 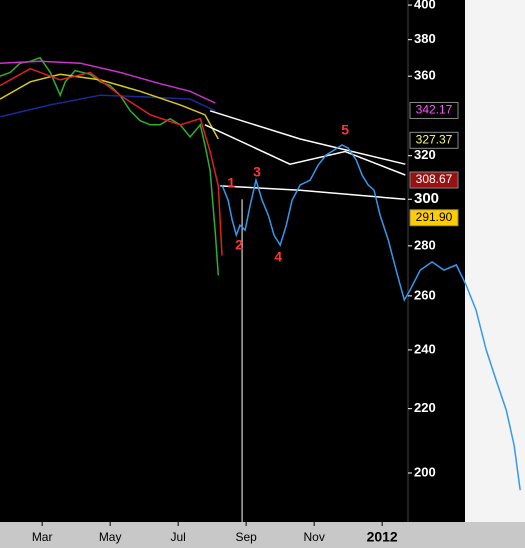 What do you see at coordinates (426, 198) in the screenshot?
I see `y-tick-label: 300` at bounding box center [426, 198].